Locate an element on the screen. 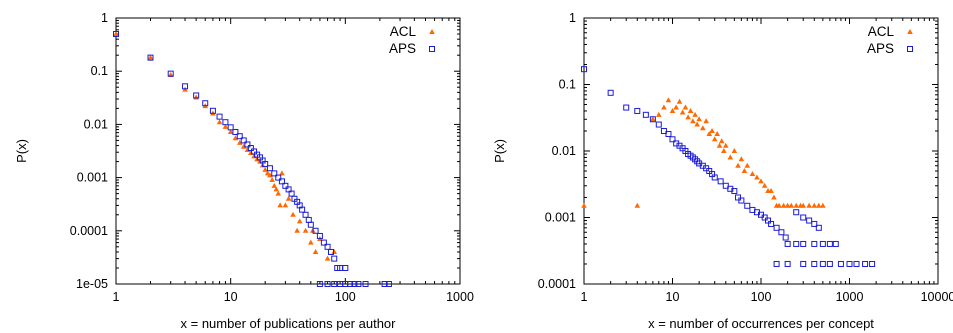  x-tick-label: 10 is located at coordinates (231, 297).